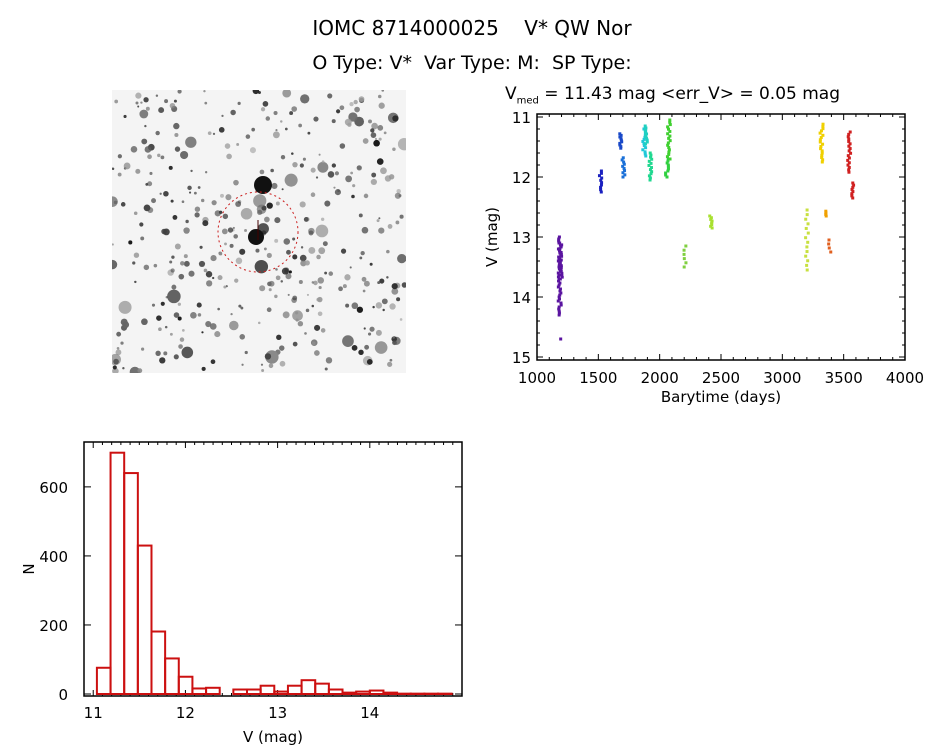 This screenshot has width=944, height=747. I want to click on histogram-axes, so click(273, 569).